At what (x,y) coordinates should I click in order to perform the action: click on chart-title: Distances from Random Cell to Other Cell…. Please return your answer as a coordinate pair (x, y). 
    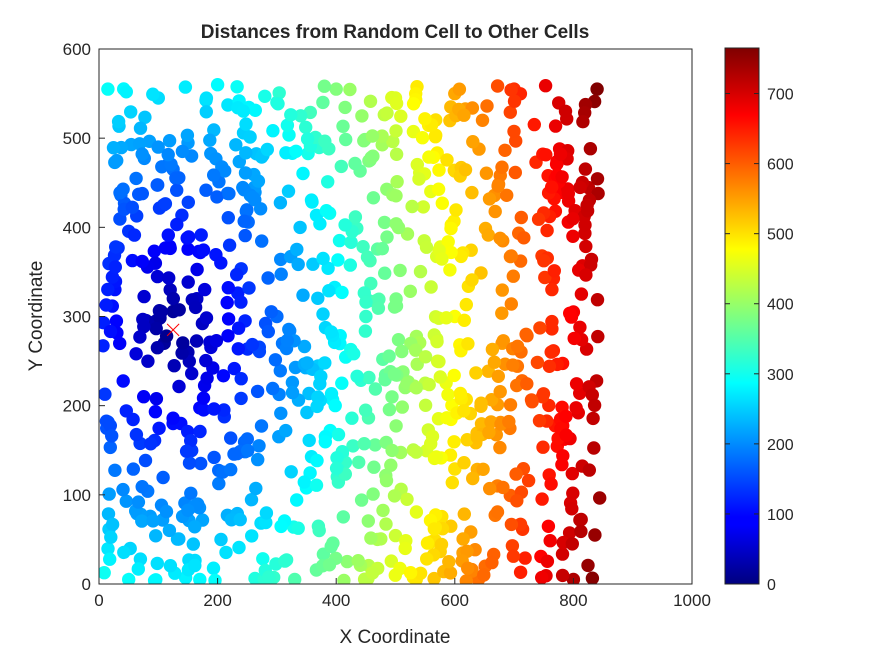
    Looking at the image, I should click on (395, 32).